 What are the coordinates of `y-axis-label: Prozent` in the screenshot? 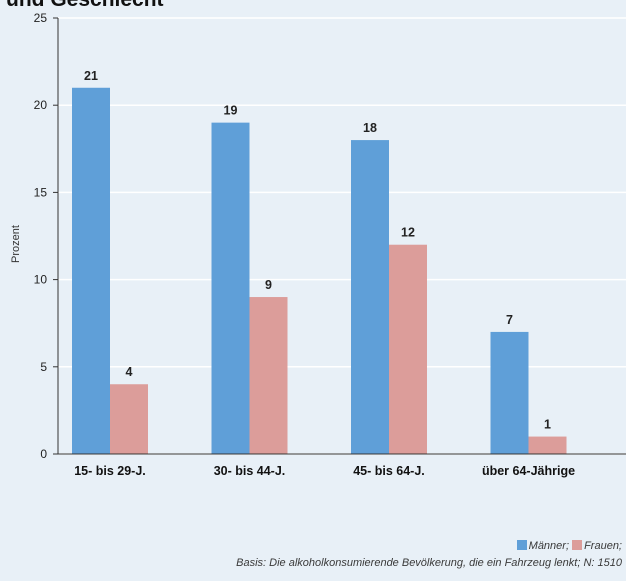 It's located at (16, 244).